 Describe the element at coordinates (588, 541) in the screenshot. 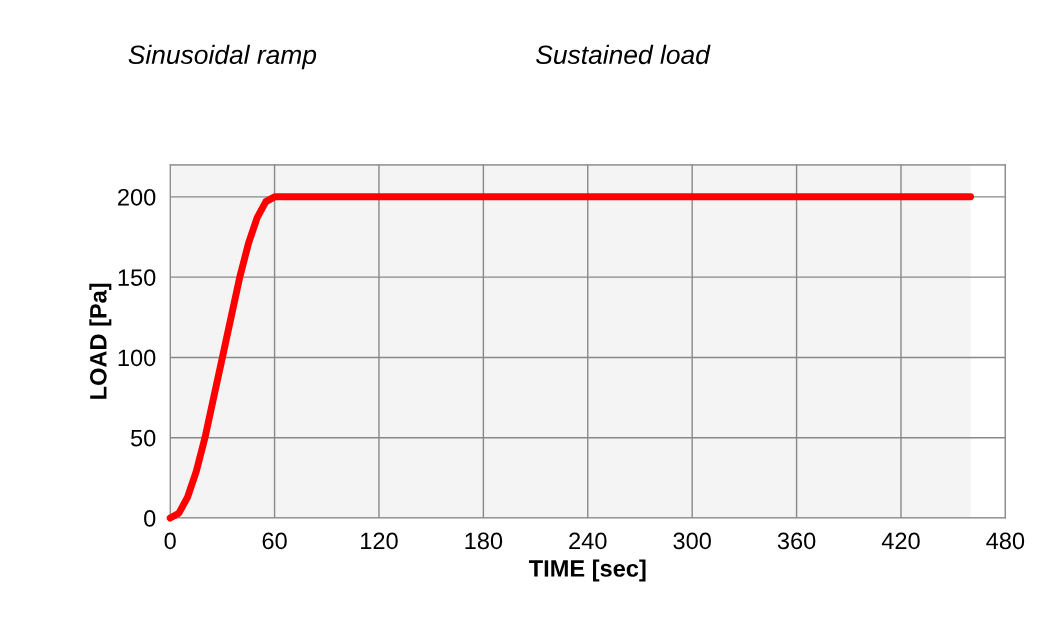

I see `x-tick-label: 240` at that location.